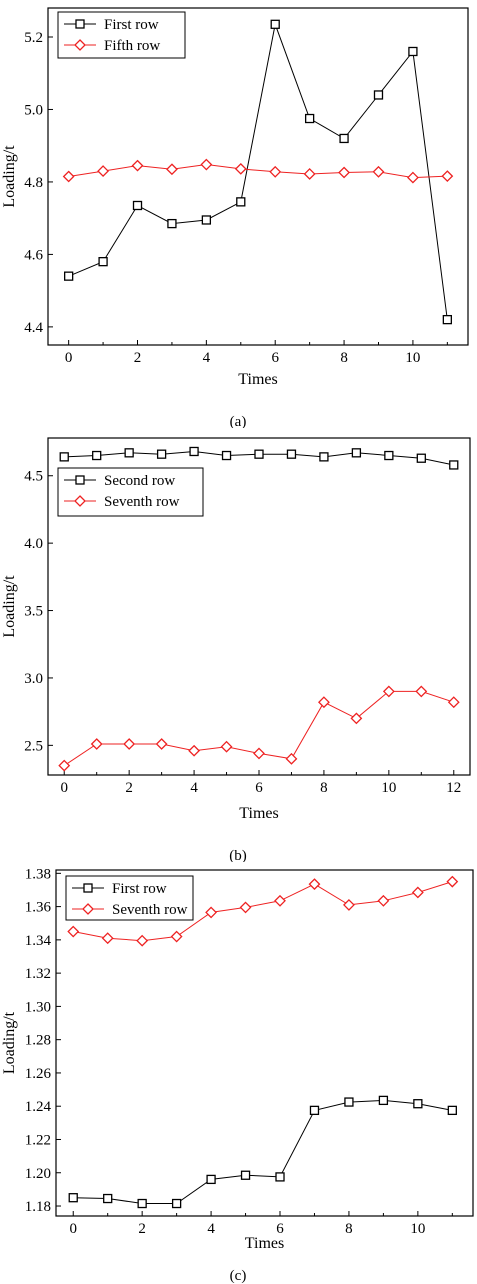  Describe the element at coordinates (38, 1007) in the screenshot. I see `y-tick-label: 1.30` at that location.